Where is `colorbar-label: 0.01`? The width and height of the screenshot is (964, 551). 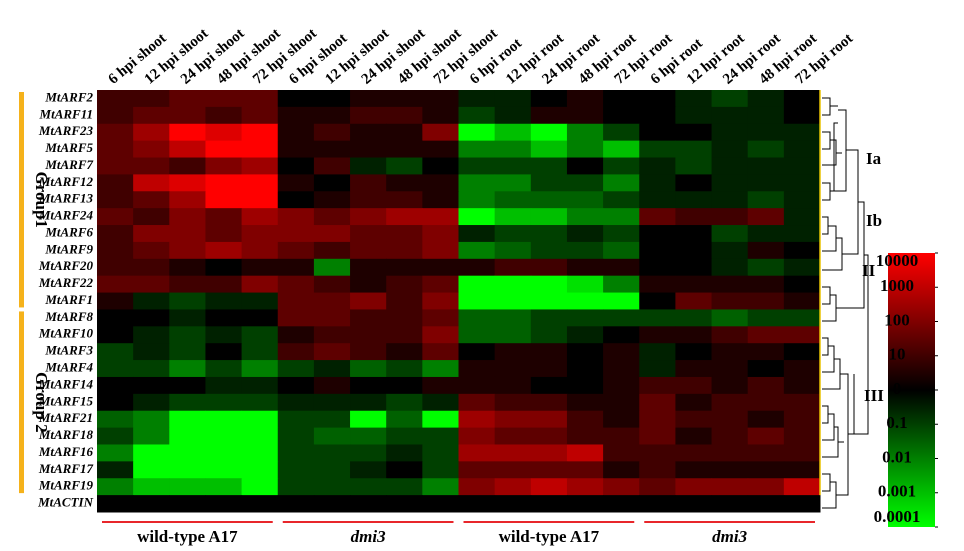 colorbar-label: 0.01 is located at coordinates (897, 456).